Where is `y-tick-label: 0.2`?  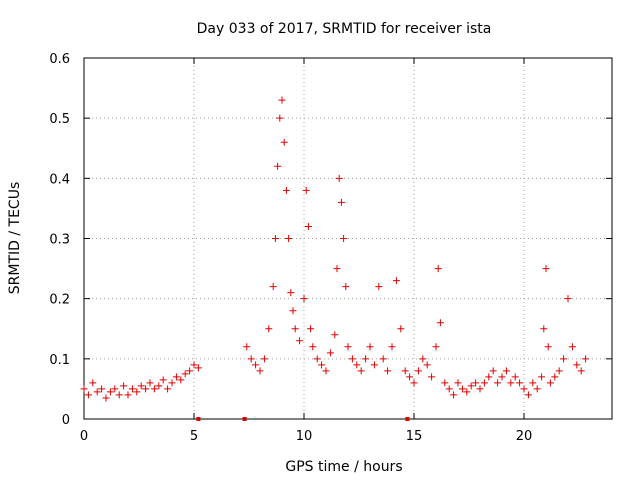
y-tick-label: 0.2 is located at coordinates (59, 300).